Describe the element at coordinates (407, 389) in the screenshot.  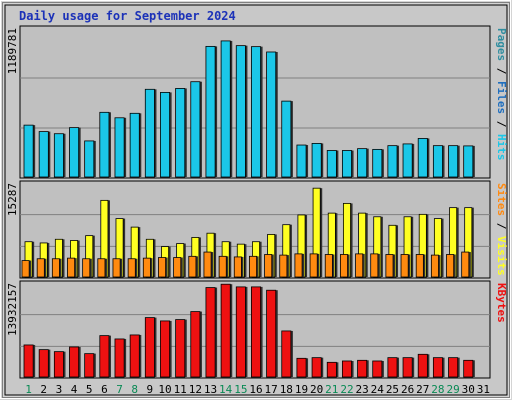
I see `x-tick-label-26: 26` at that location.